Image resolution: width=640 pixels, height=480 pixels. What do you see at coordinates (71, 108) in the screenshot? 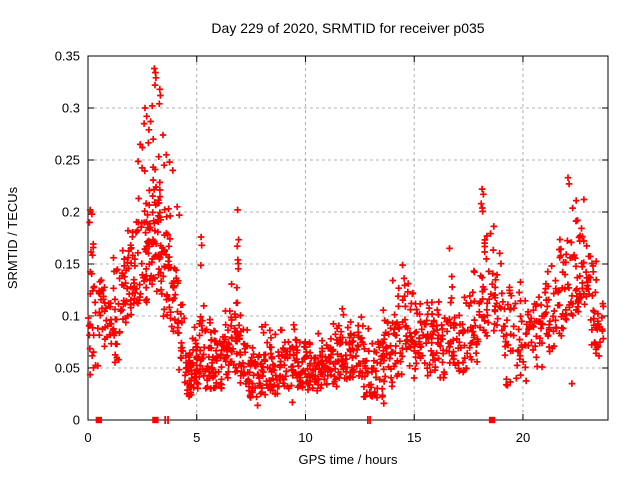
I see `y-tick-label: 0.3` at bounding box center [71, 108].